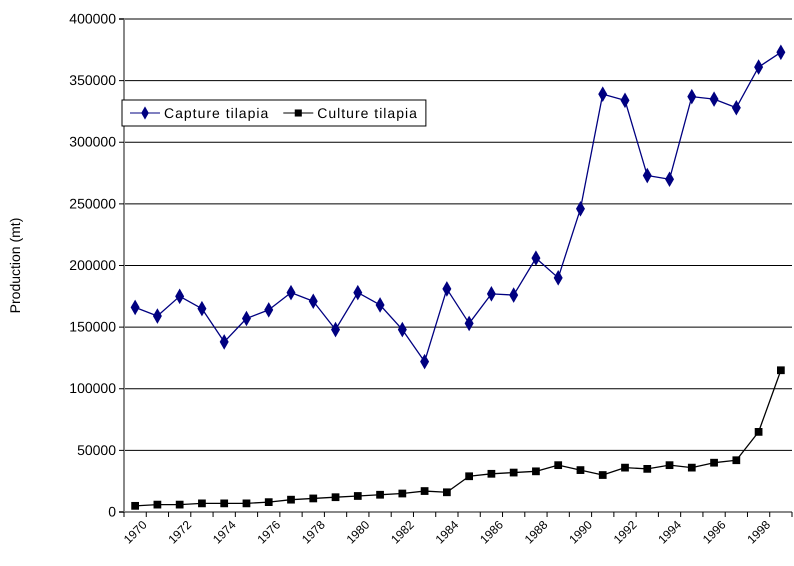 The height and width of the screenshot is (566, 794). I want to click on y-tick-label: 400000, so click(92, 18).